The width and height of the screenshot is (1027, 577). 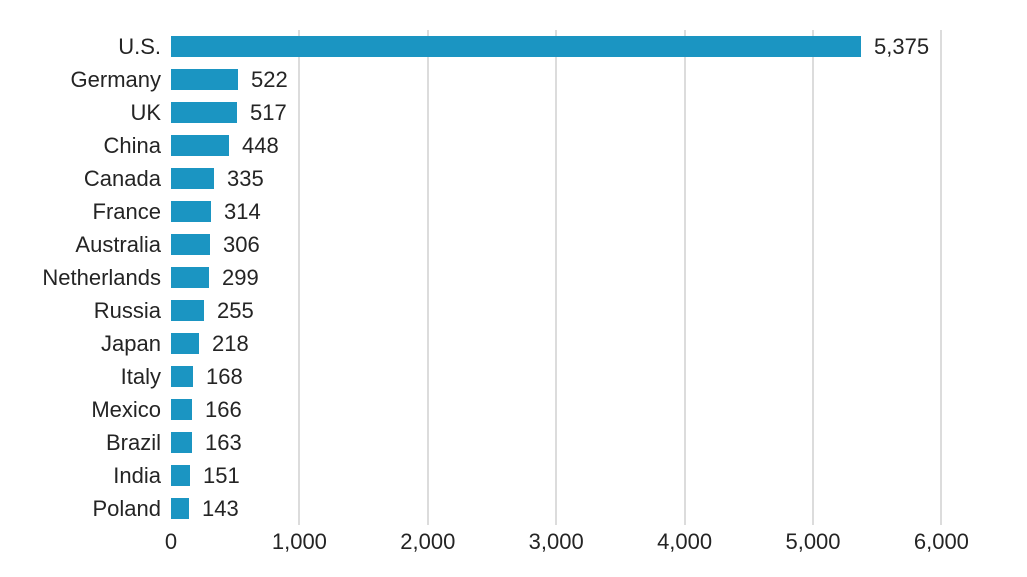 What do you see at coordinates (145, 112) in the screenshot?
I see `category-label: UK` at bounding box center [145, 112].